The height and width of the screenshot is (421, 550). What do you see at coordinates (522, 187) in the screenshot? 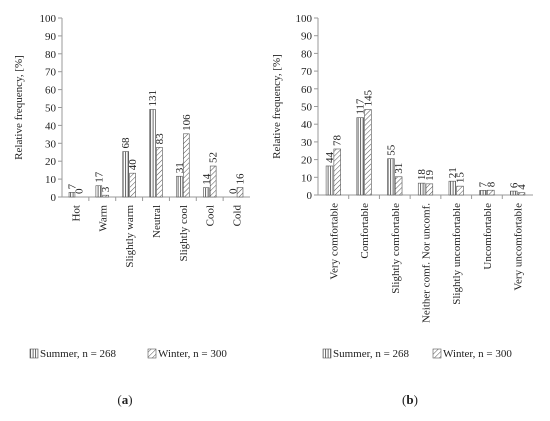
I see `data-label-winter: 4` at bounding box center [522, 187].